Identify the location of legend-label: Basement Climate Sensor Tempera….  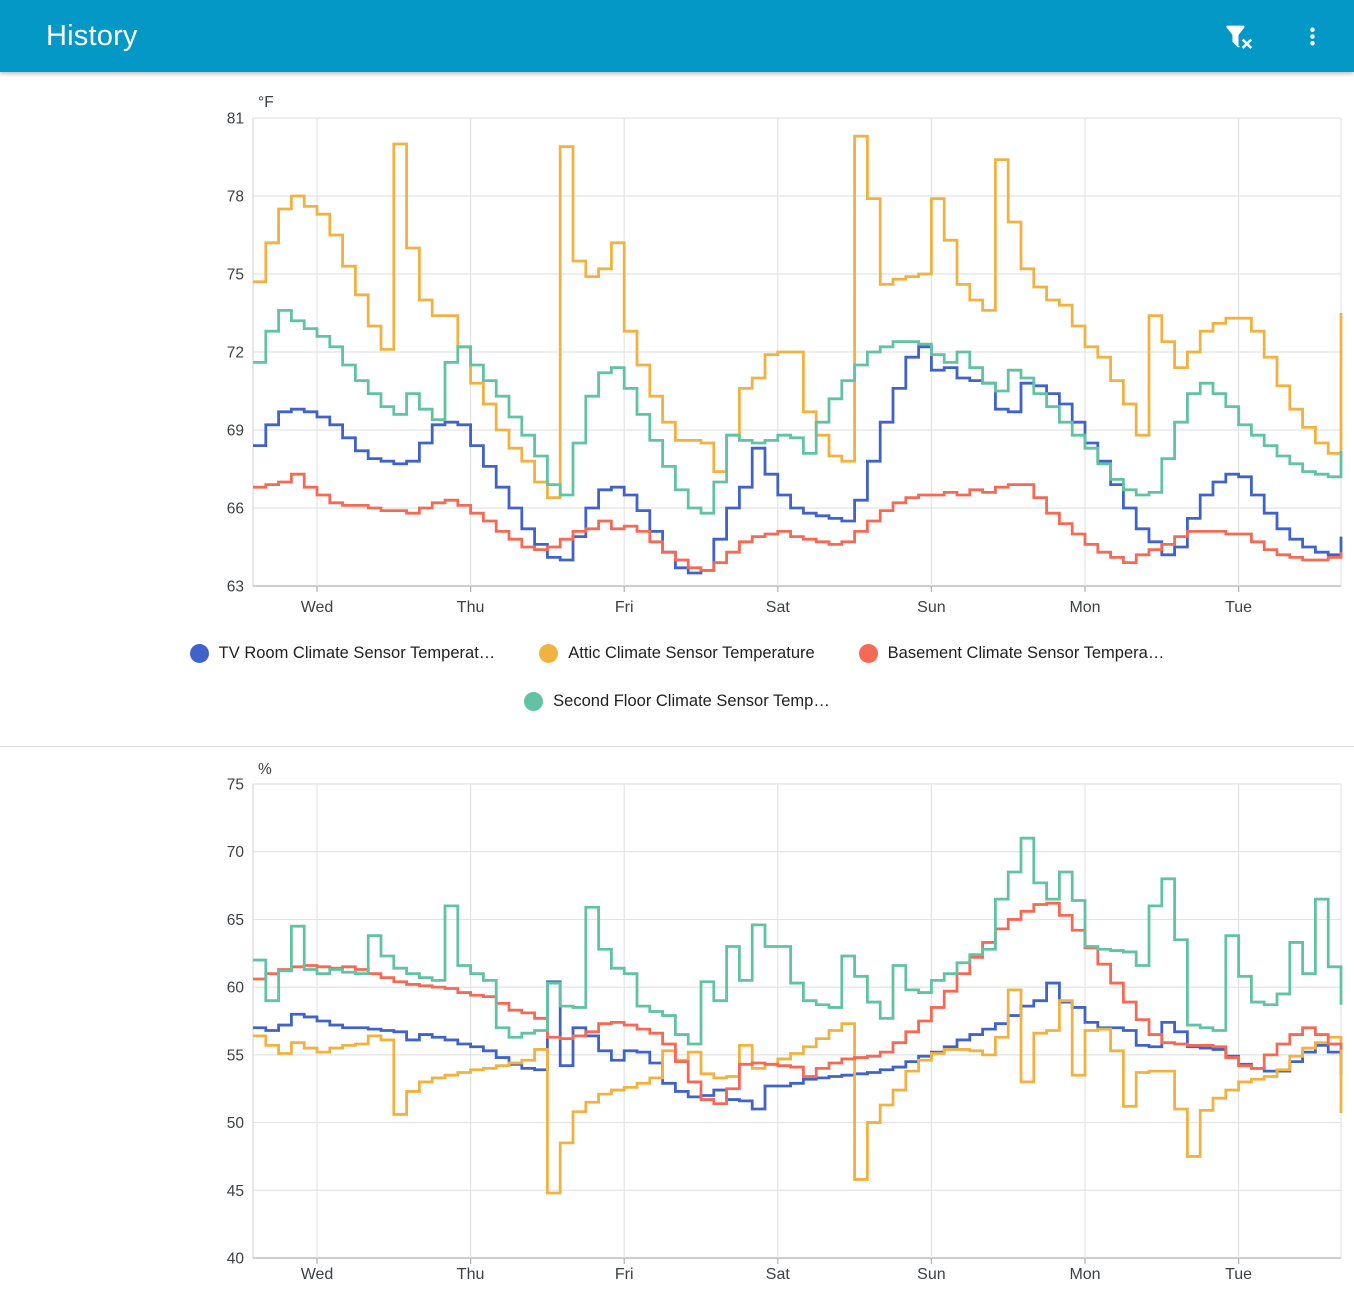
(1026, 652).